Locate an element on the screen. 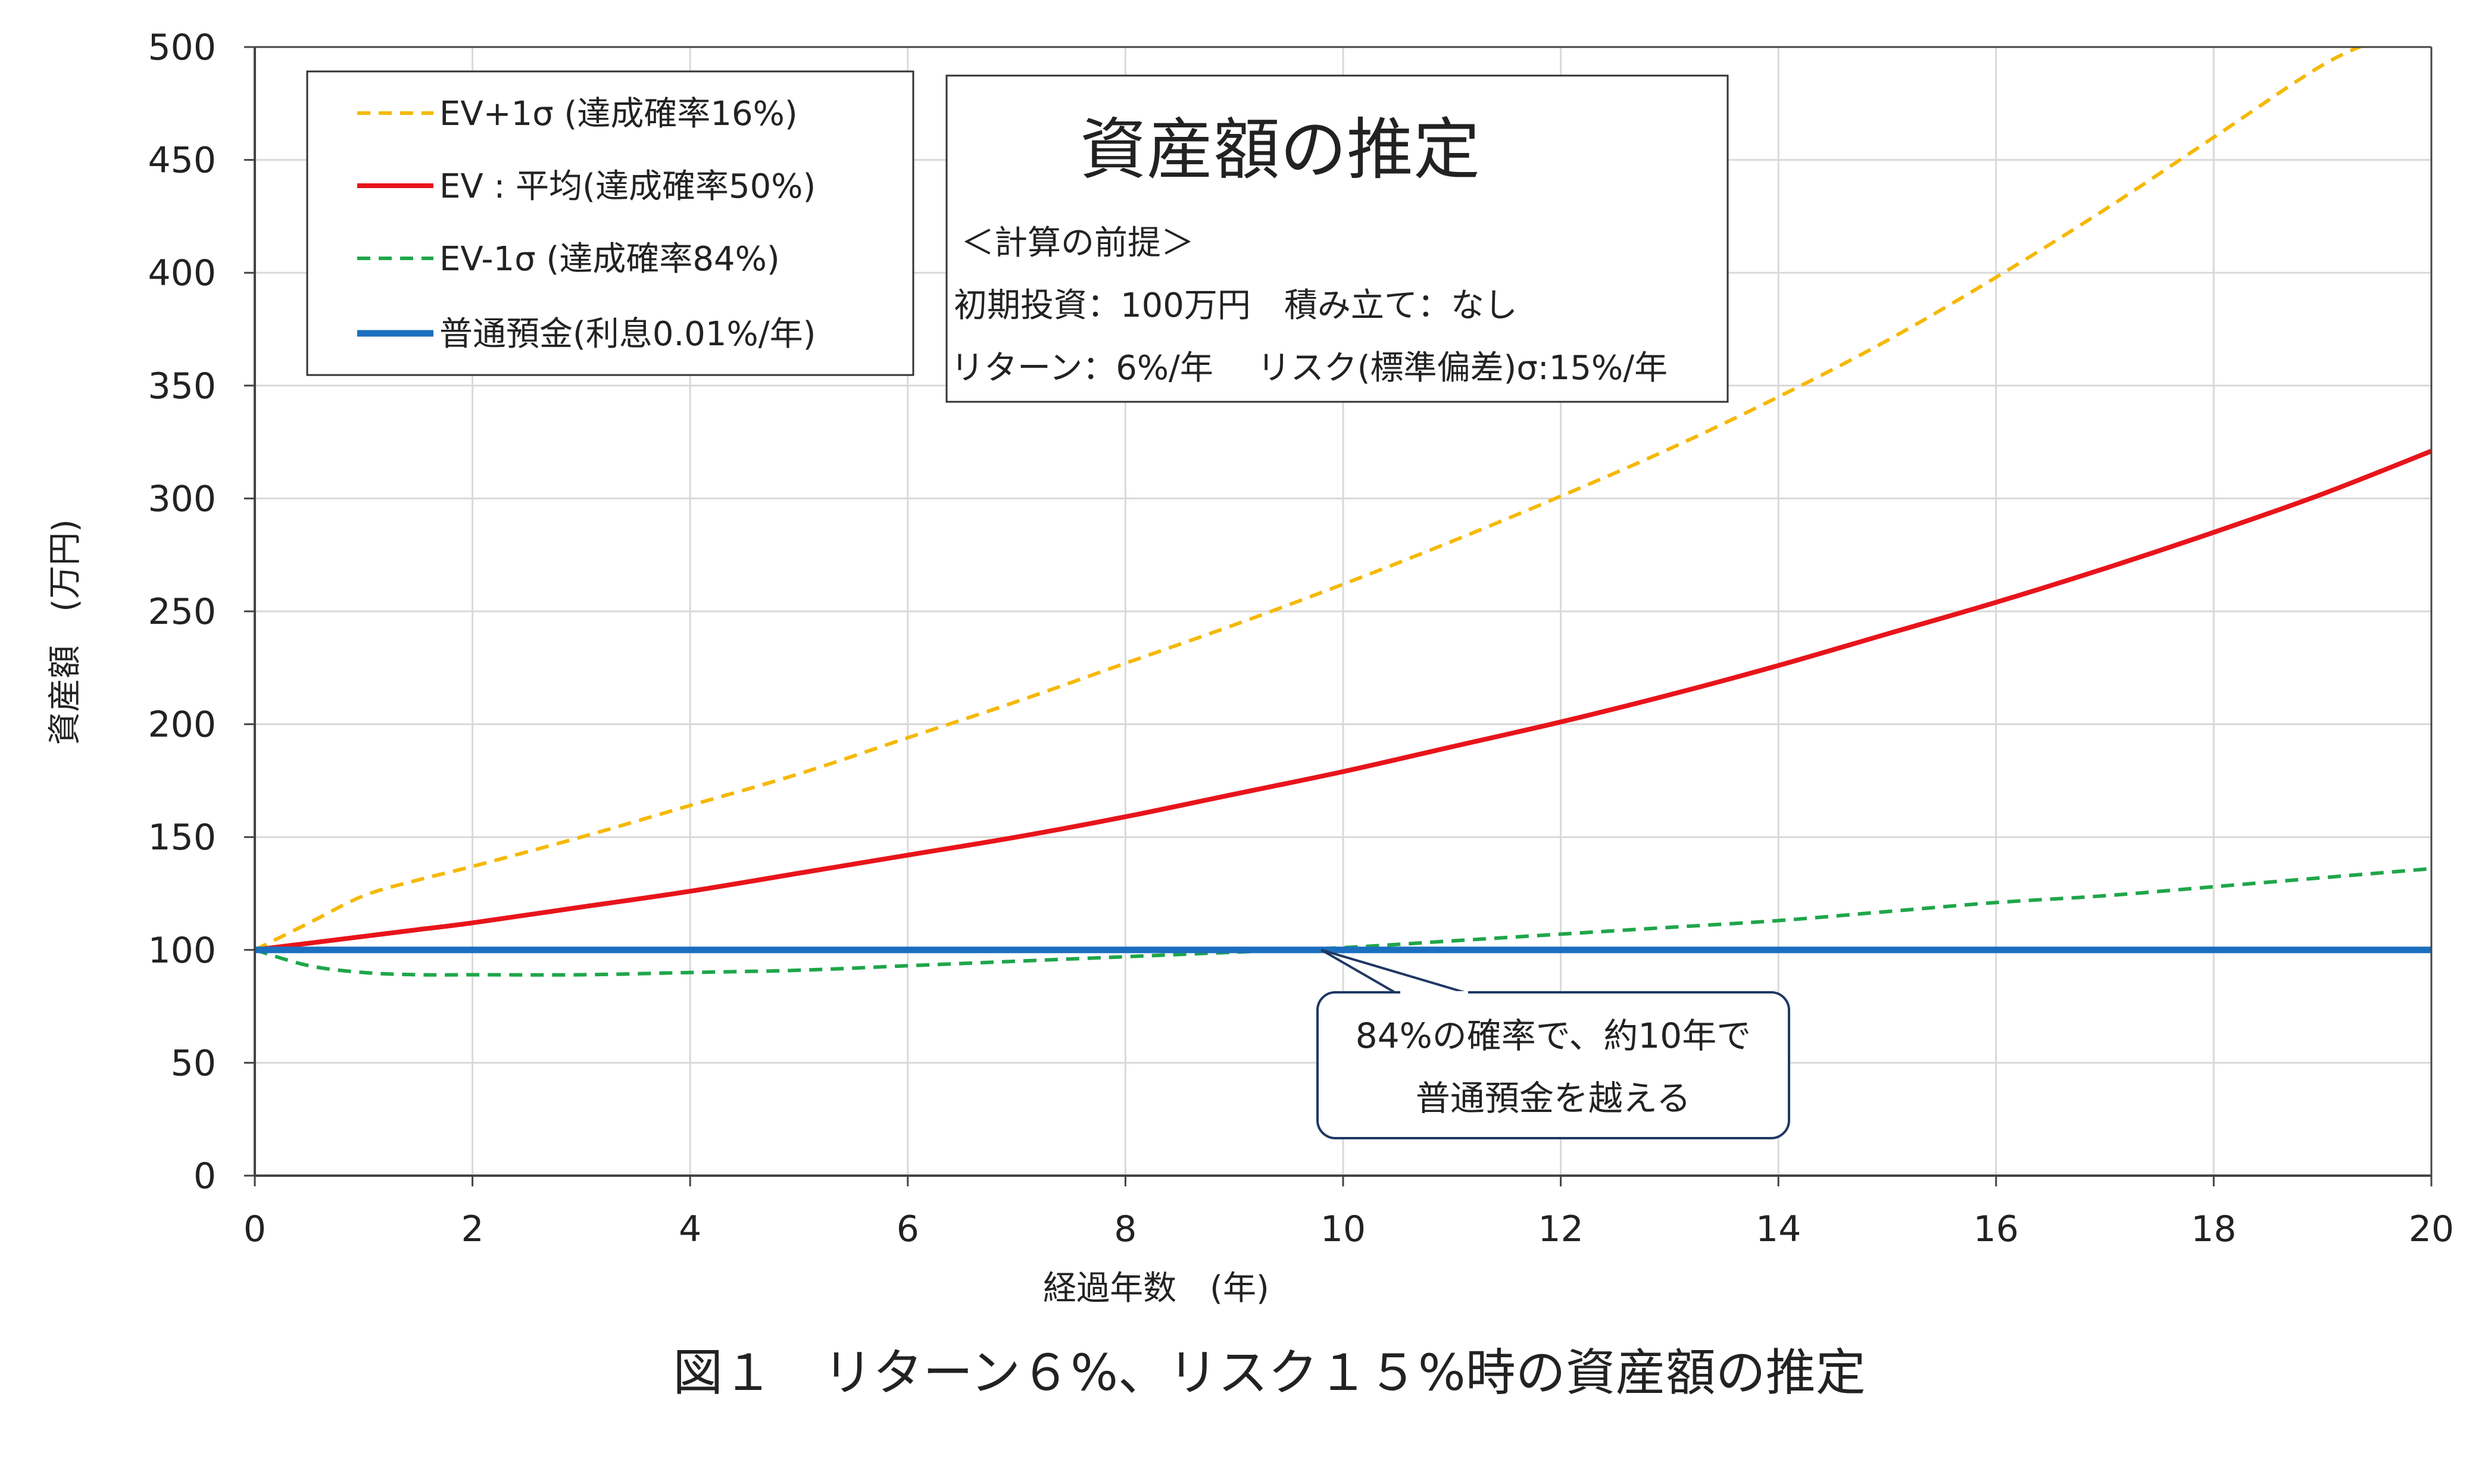 The height and width of the screenshot is (1484, 2479). y-tick-label-200: 200 is located at coordinates (182, 725).